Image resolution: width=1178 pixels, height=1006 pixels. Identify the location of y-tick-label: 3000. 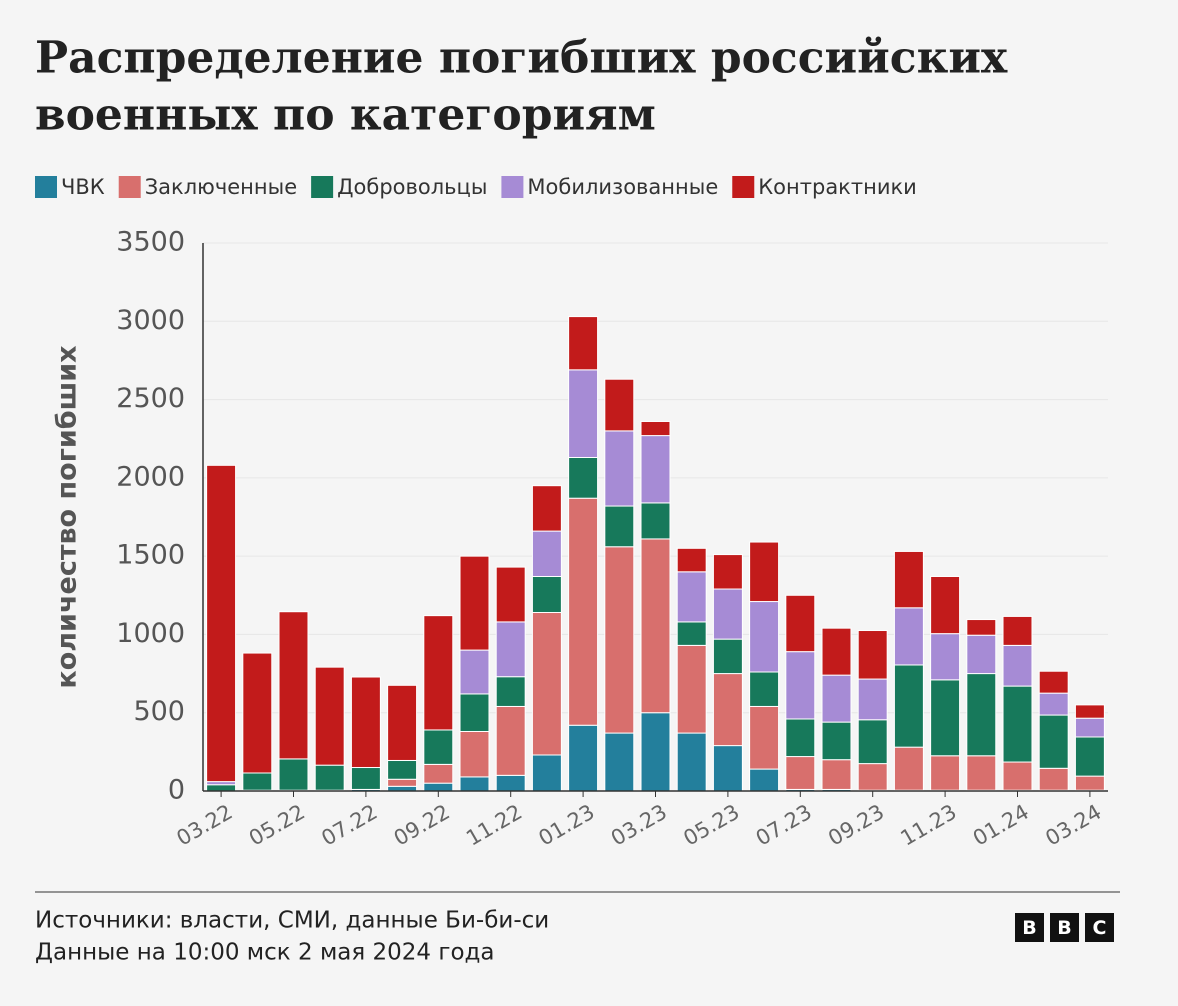
(150, 320).